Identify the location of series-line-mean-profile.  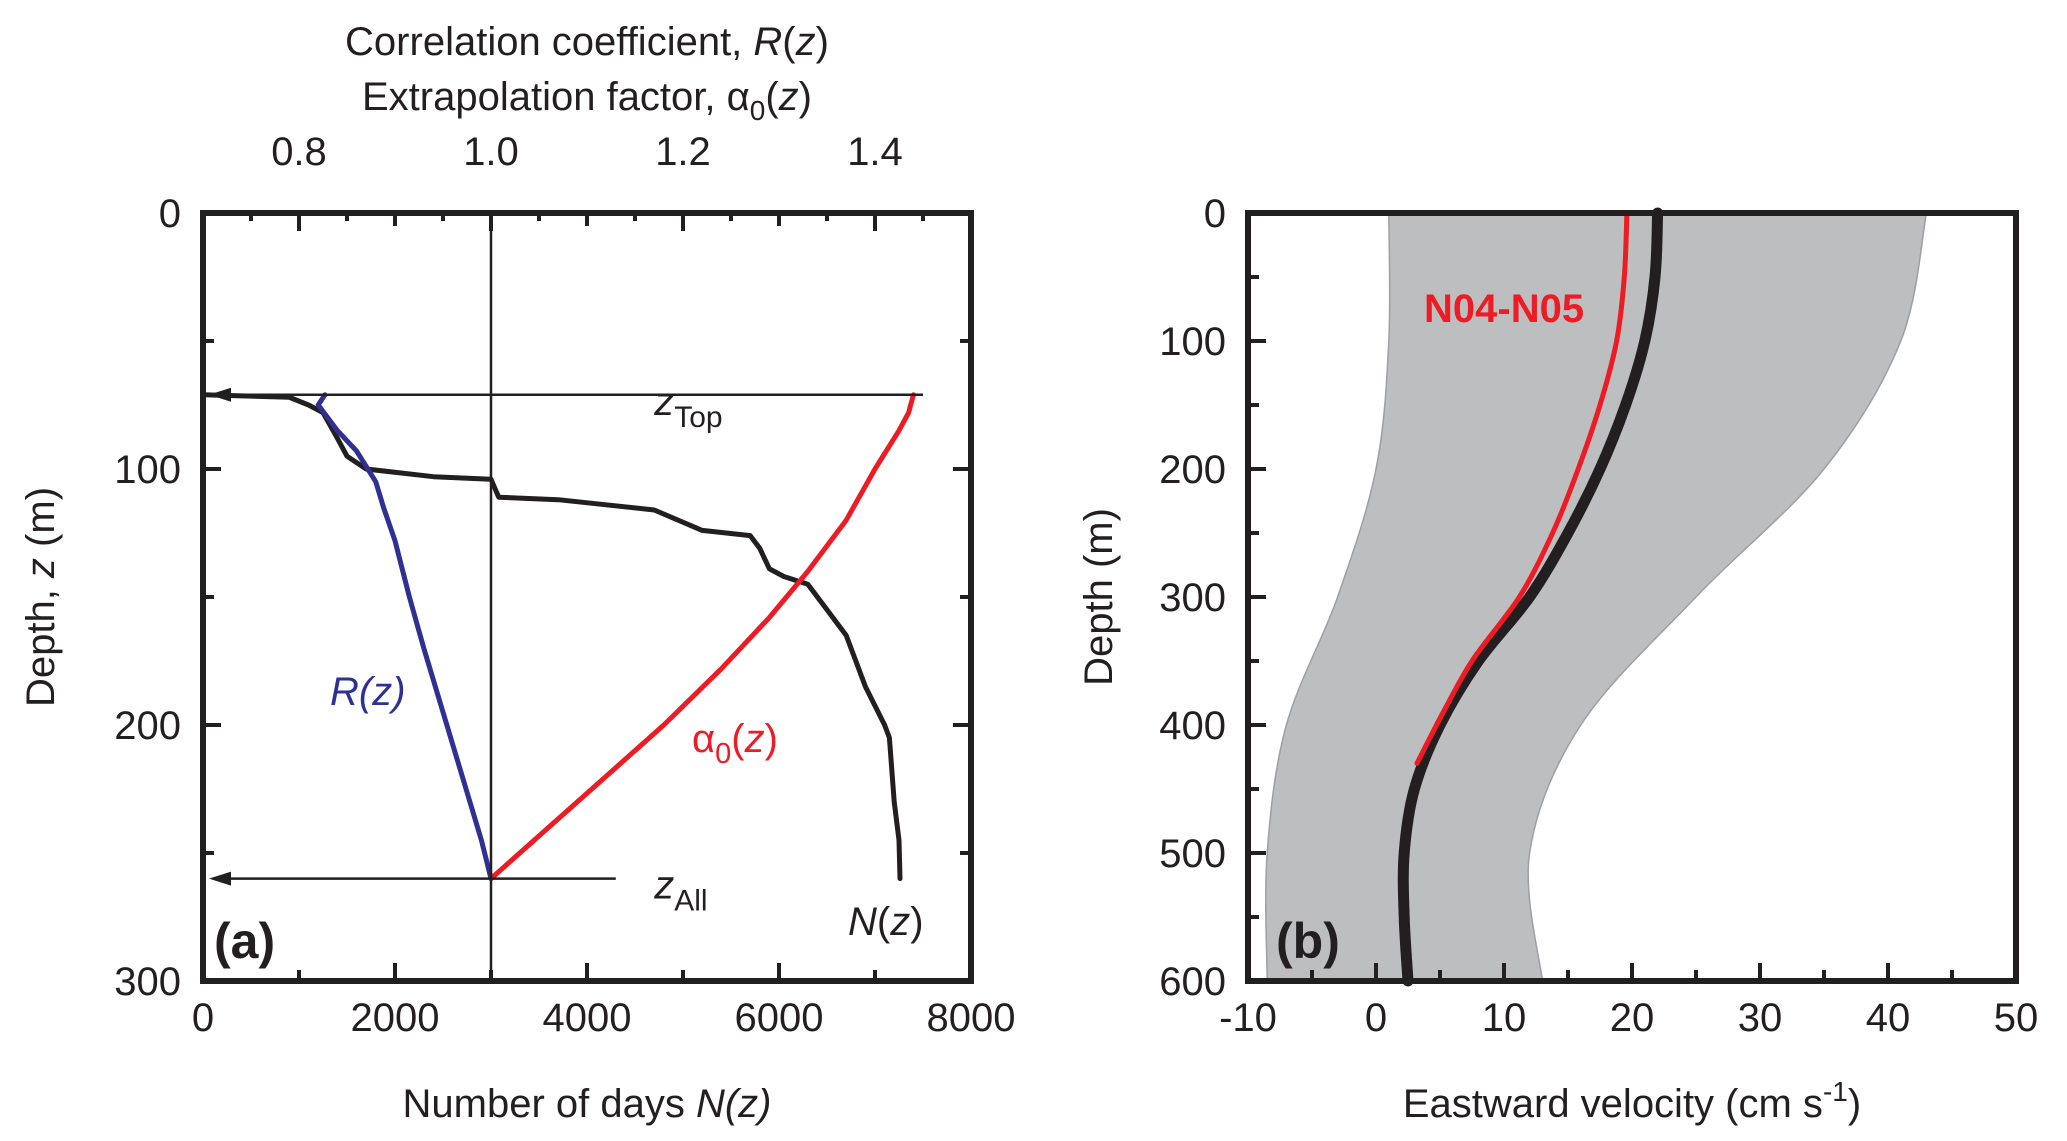
(1530, 597).